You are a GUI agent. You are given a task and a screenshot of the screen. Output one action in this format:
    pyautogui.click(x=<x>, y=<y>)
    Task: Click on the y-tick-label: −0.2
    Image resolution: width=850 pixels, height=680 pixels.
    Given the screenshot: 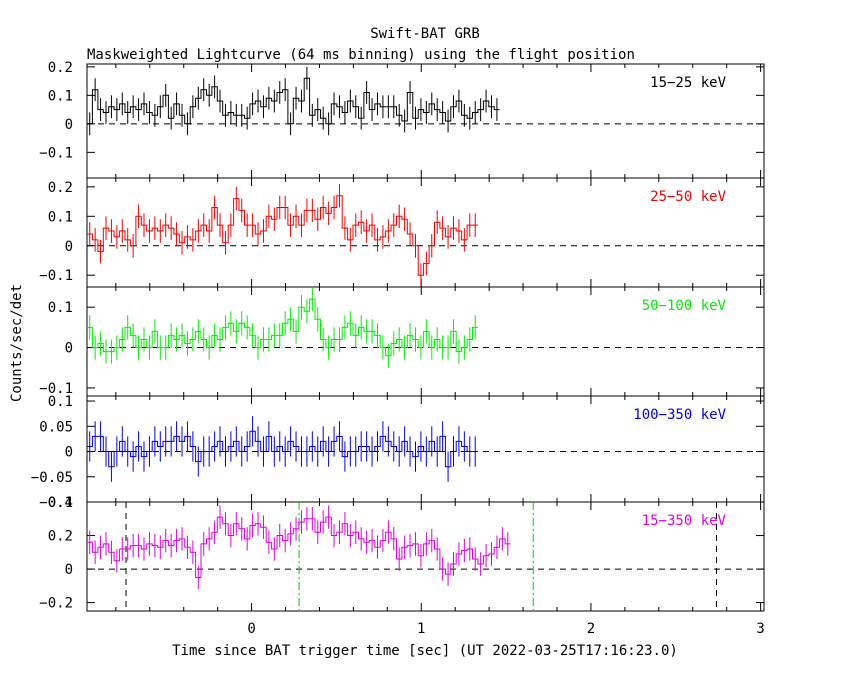 What is the action you would take?
    pyautogui.click(x=56, y=604)
    